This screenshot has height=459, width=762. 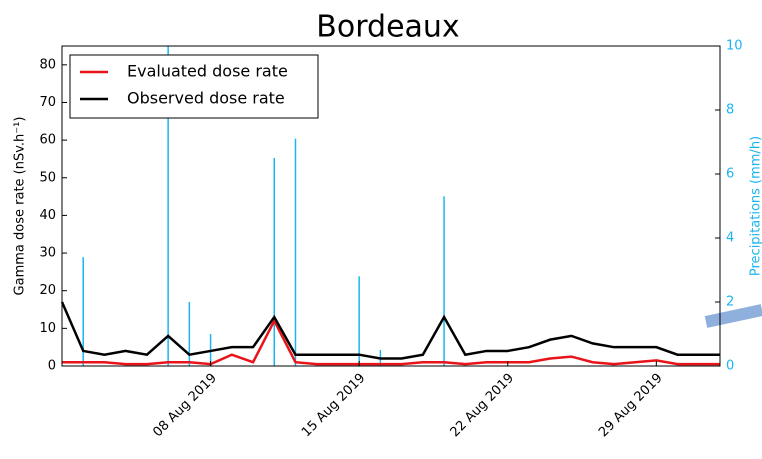 What do you see at coordinates (47, 177) in the screenshot?
I see `y-tick-label: 50` at bounding box center [47, 177].